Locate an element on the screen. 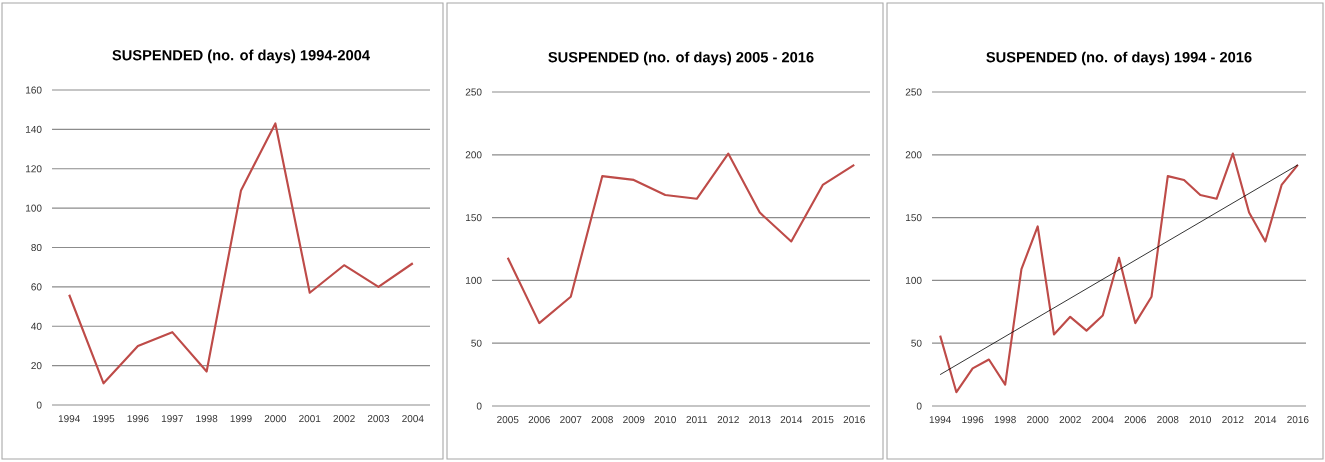 The width and height of the screenshot is (1325, 462). x-tick-label: 1997 is located at coordinates (172, 419).